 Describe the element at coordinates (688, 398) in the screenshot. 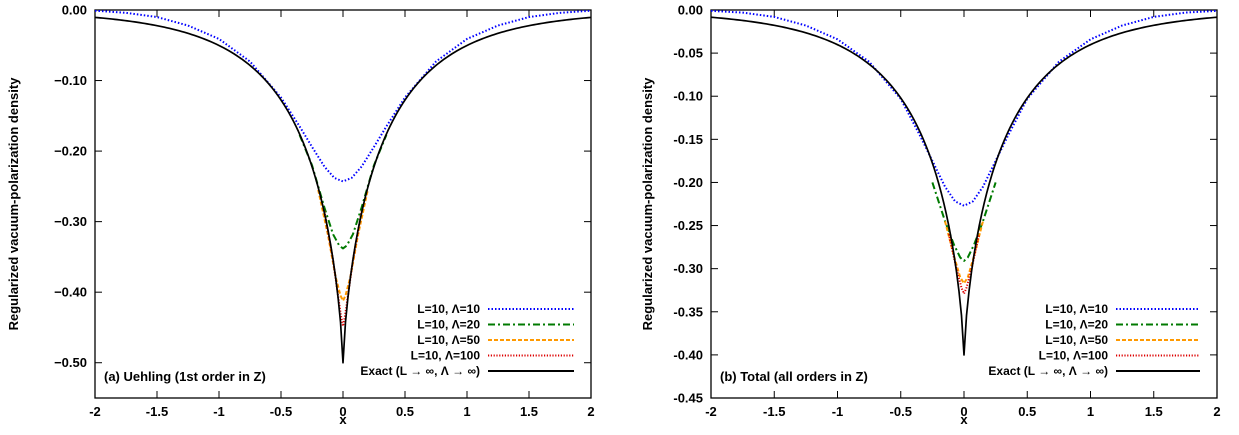

I see `y-tick-label: -0.45` at that location.